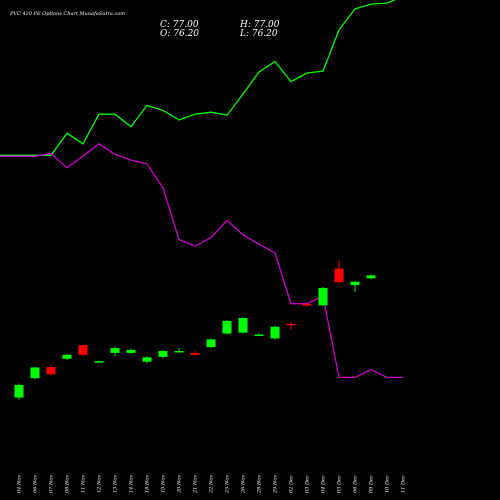 This screenshot has height=500, width=500. What do you see at coordinates (244, 484) in the screenshot?
I see `x-tick-label: 26 Nov` at bounding box center [244, 484].